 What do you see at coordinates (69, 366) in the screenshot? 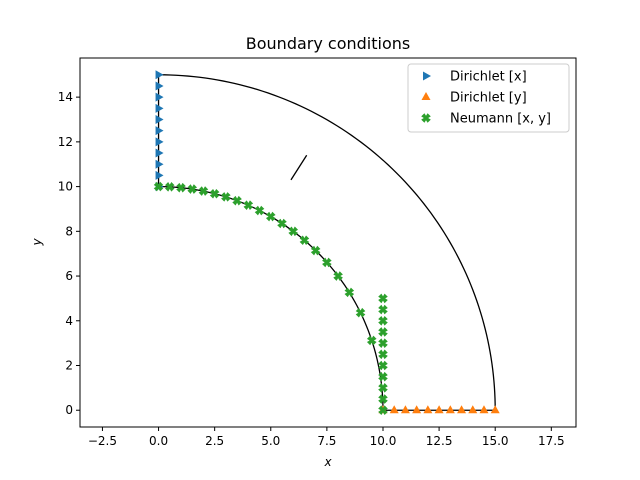
I see `y-tick-label: 2` at bounding box center [69, 366].